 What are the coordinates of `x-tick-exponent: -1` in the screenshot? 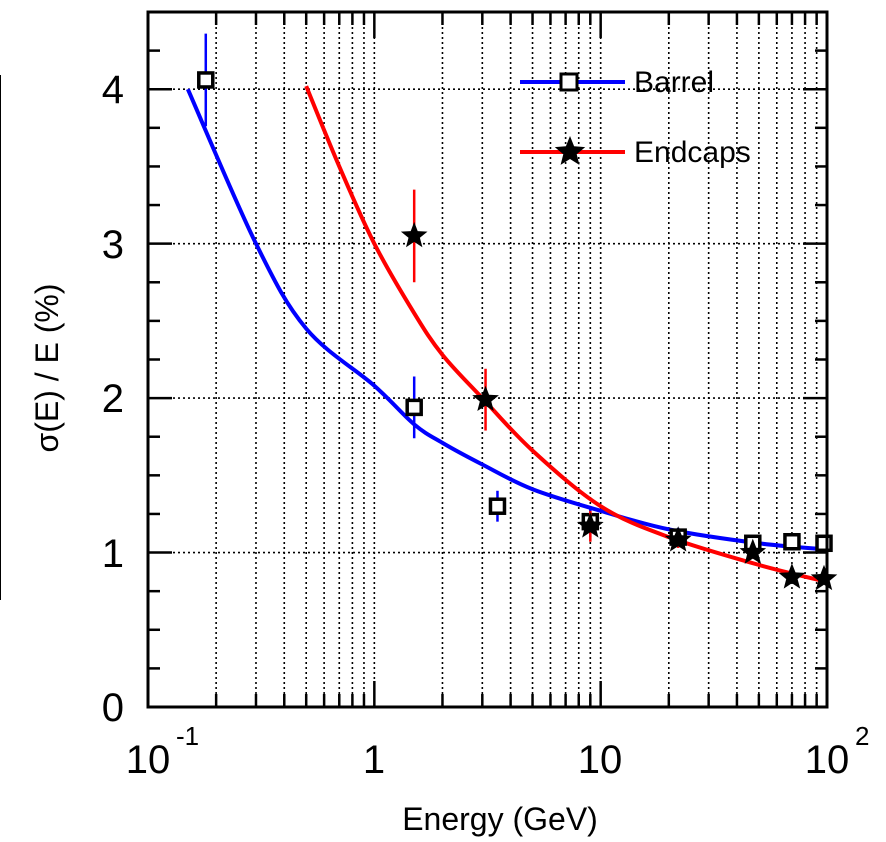 It's located at (187, 736).